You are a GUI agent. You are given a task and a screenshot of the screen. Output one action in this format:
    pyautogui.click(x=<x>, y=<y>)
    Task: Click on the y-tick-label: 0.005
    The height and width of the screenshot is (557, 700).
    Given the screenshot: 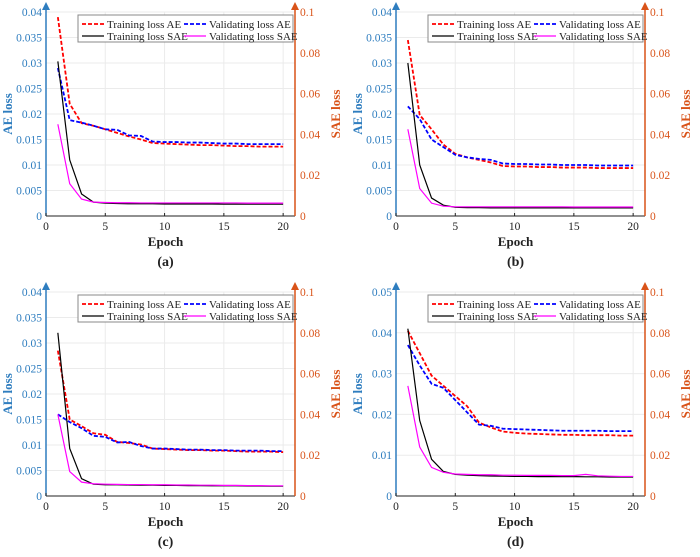 What is the action you would take?
    pyautogui.click(x=29, y=192)
    